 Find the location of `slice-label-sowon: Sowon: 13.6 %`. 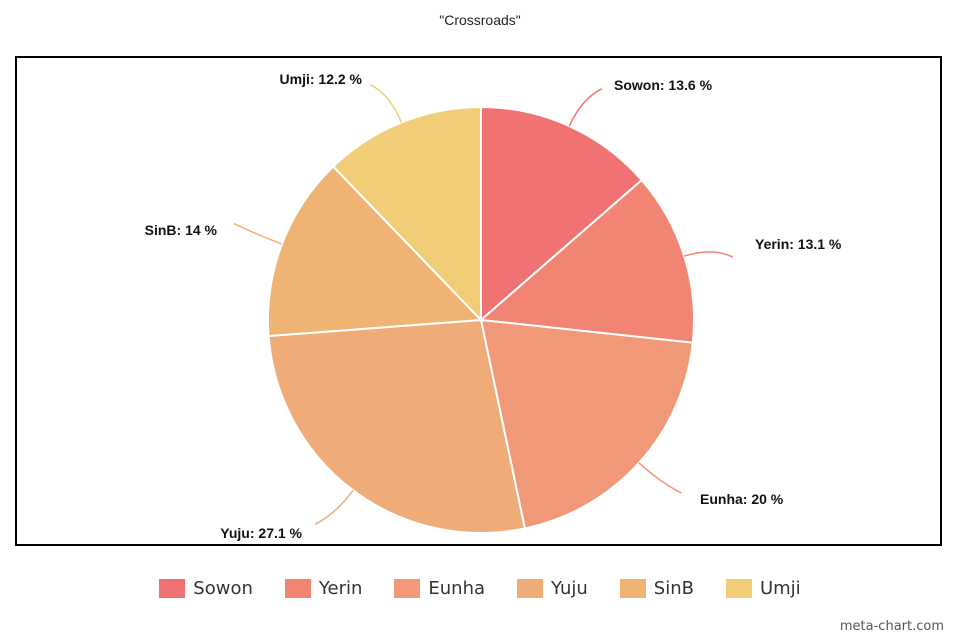

slice-label-sowon: Sowon: 13.6 % is located at coordinates (663, 85).